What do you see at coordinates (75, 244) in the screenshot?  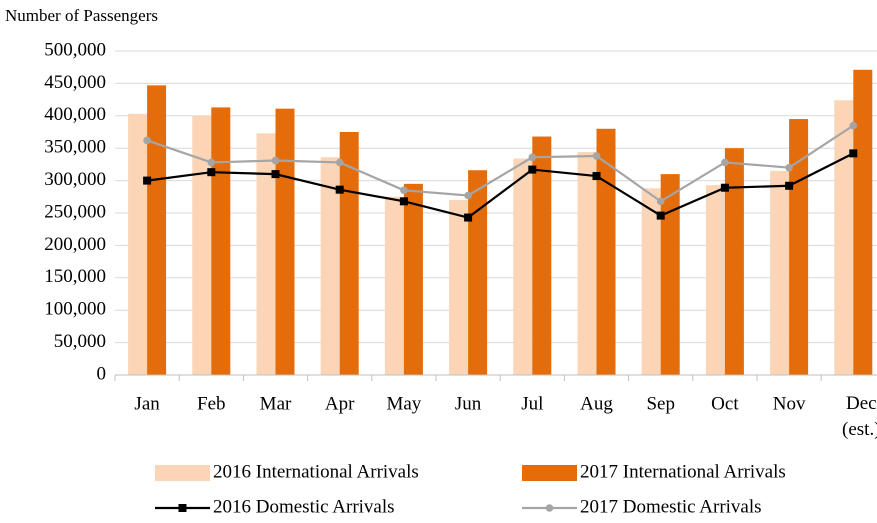 I see `y-tick-label: 200,000` at bounding box center [75, 244].